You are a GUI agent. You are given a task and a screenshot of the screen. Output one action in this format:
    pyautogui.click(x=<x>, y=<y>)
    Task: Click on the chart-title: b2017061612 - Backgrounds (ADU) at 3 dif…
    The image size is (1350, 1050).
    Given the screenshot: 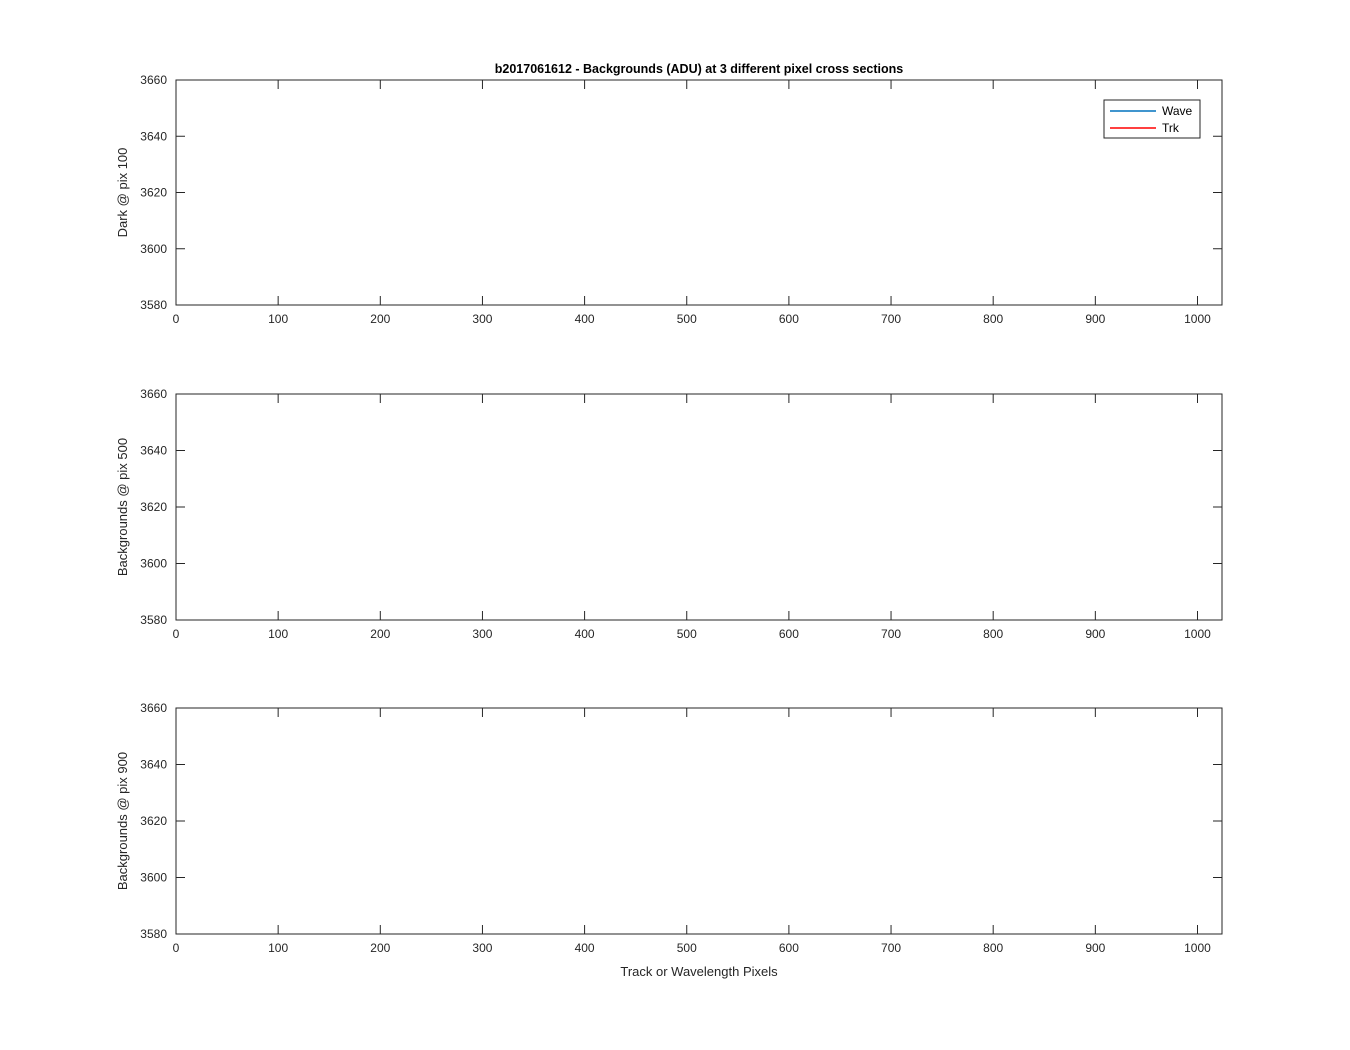 What is the action you would take?
    pyautogui.click(x=699, y=69)
    